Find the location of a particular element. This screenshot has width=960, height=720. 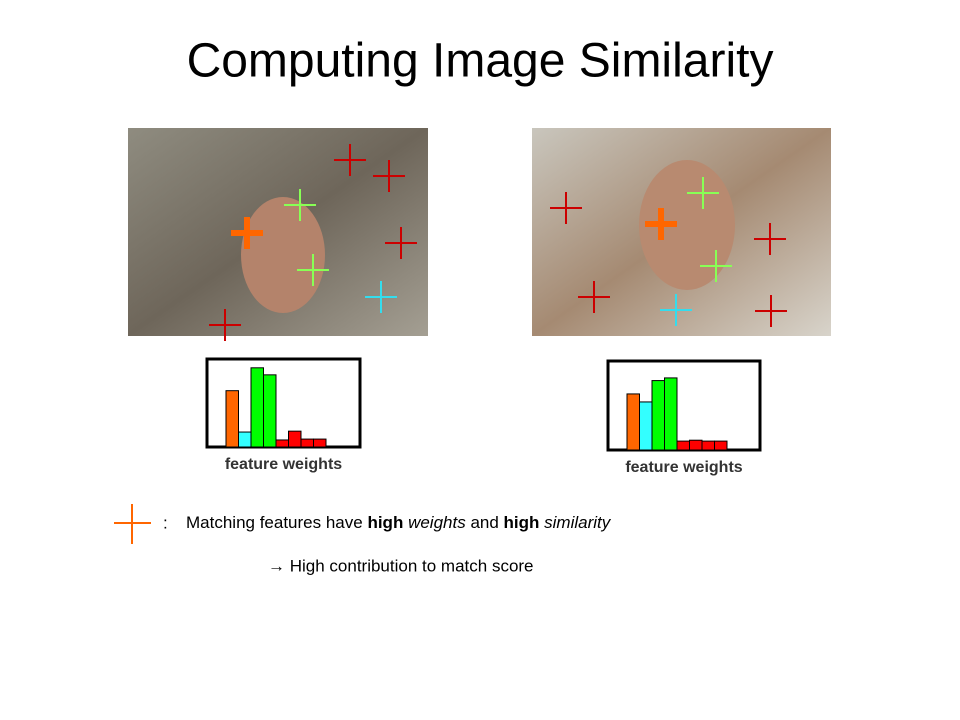

photo-right is located at coordinates (681, 232).